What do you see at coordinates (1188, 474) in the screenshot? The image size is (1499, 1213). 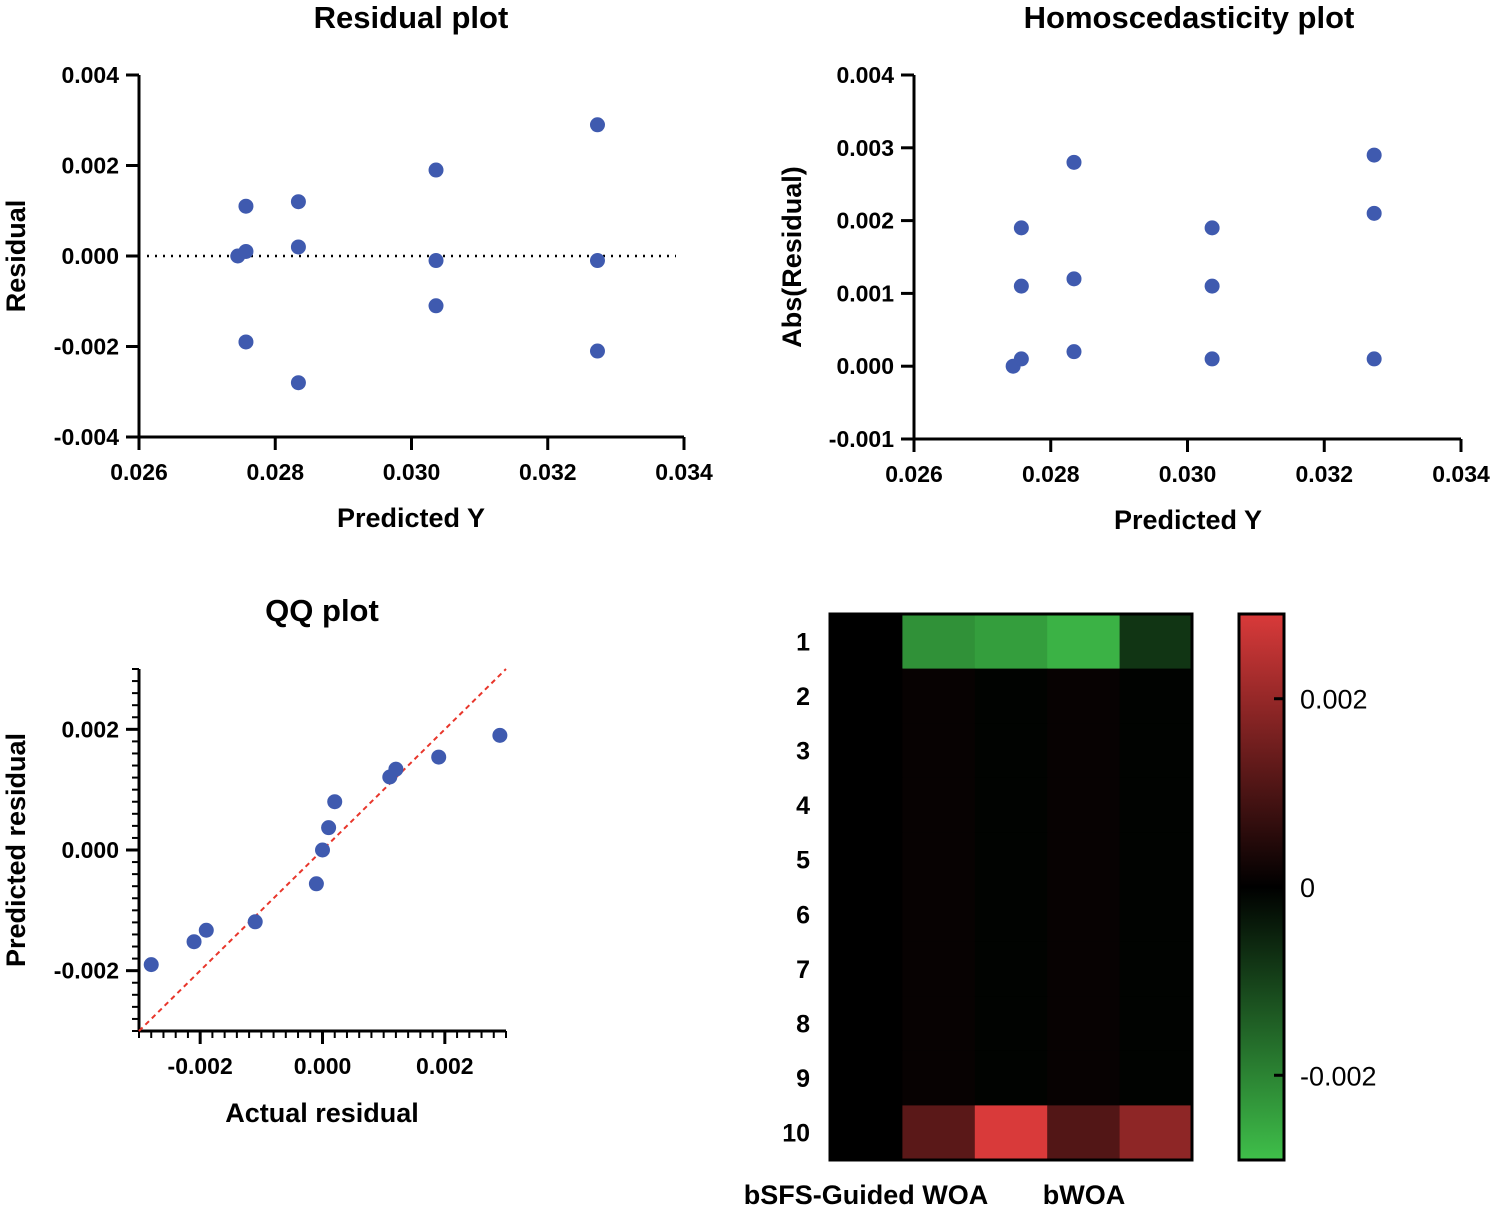 I see `homoscedasticity-plot-x-tick-label: 0.030` at bounding box center [1188, 474].